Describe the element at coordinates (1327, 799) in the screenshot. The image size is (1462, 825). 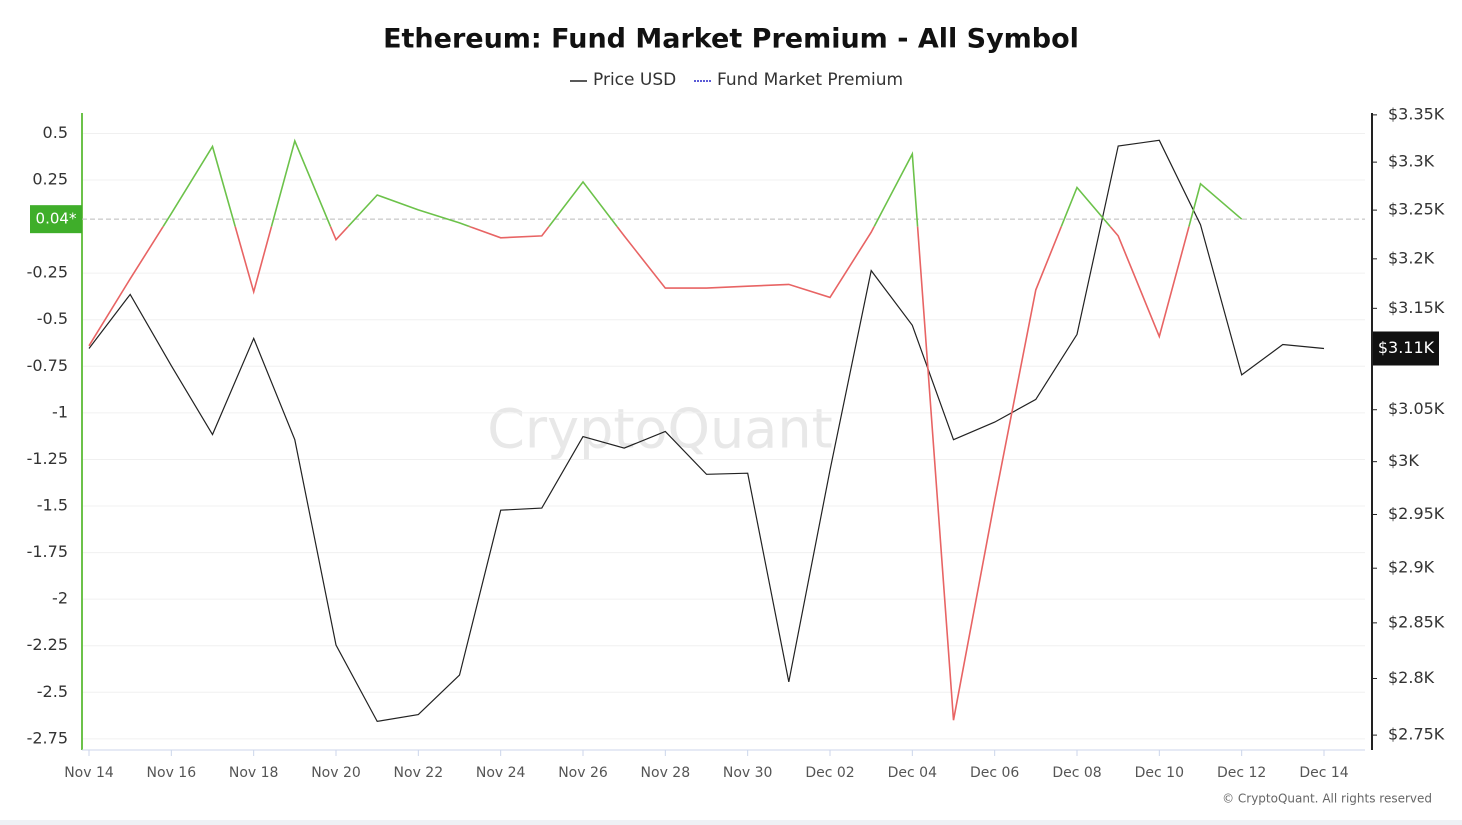
I see `copyright: © CryptoQuant. All rights reserved` at that location.